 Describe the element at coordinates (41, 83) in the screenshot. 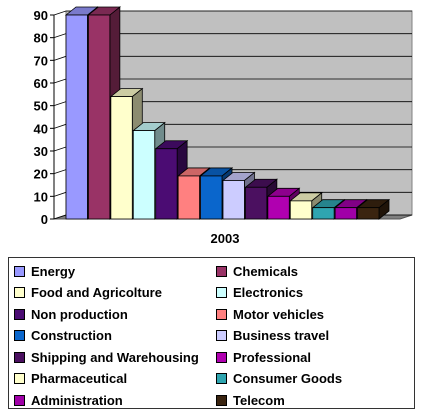

I see `y-tick-label: 60` at that location.